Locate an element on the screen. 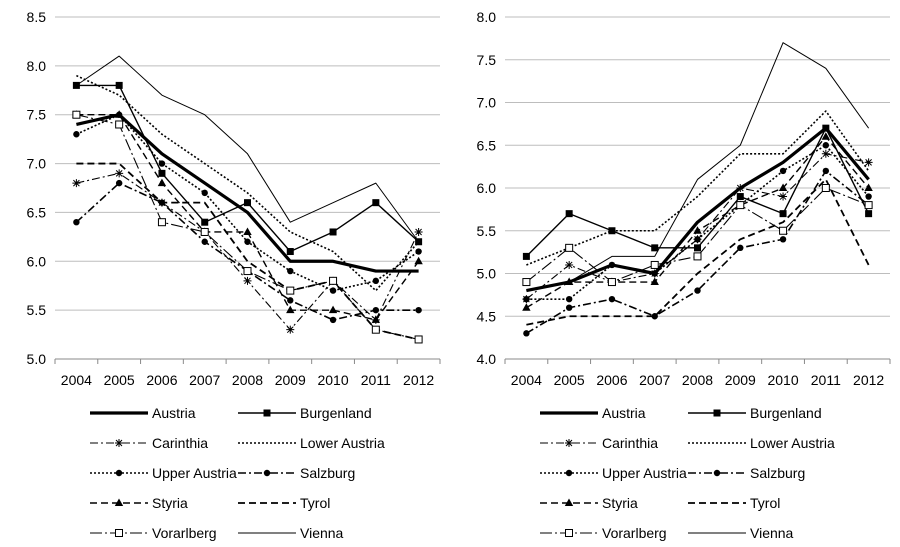 The image size is (900, 547). legend-marker-carinthia is located at coordinates (569, 443).